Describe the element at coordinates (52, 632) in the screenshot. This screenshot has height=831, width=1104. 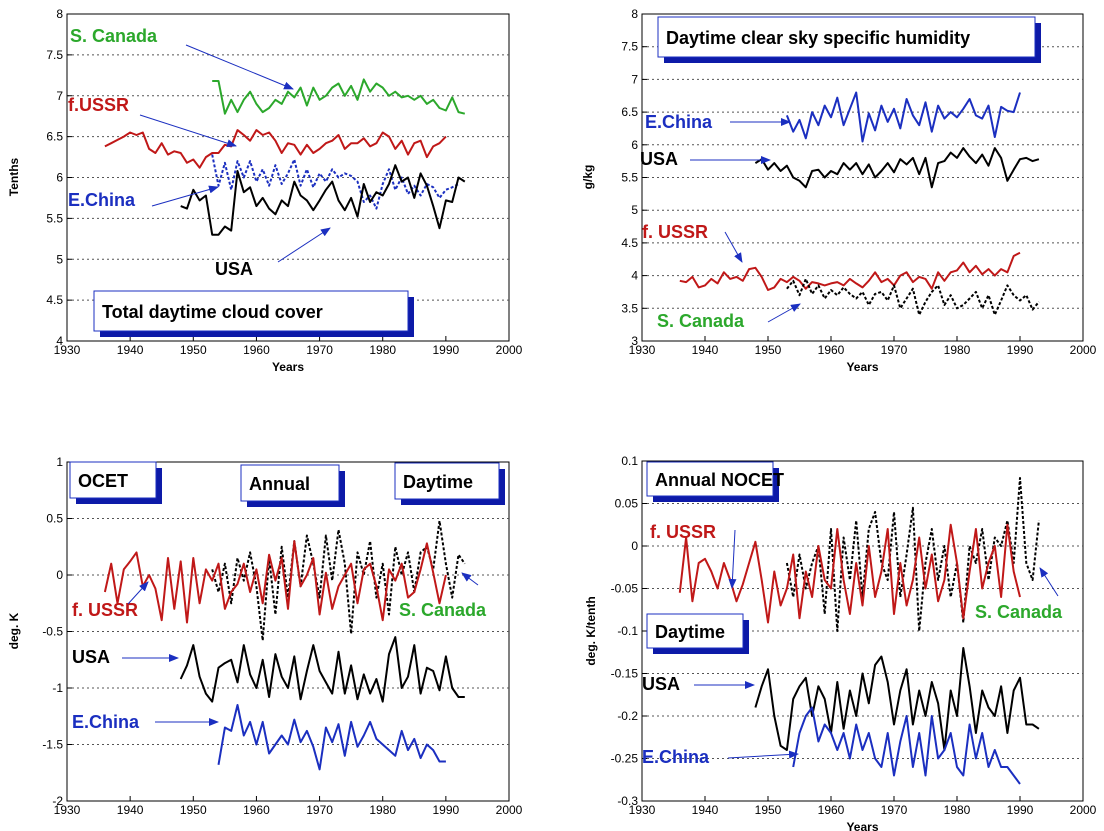
I see `y-tick-label: -0.5` at that location.